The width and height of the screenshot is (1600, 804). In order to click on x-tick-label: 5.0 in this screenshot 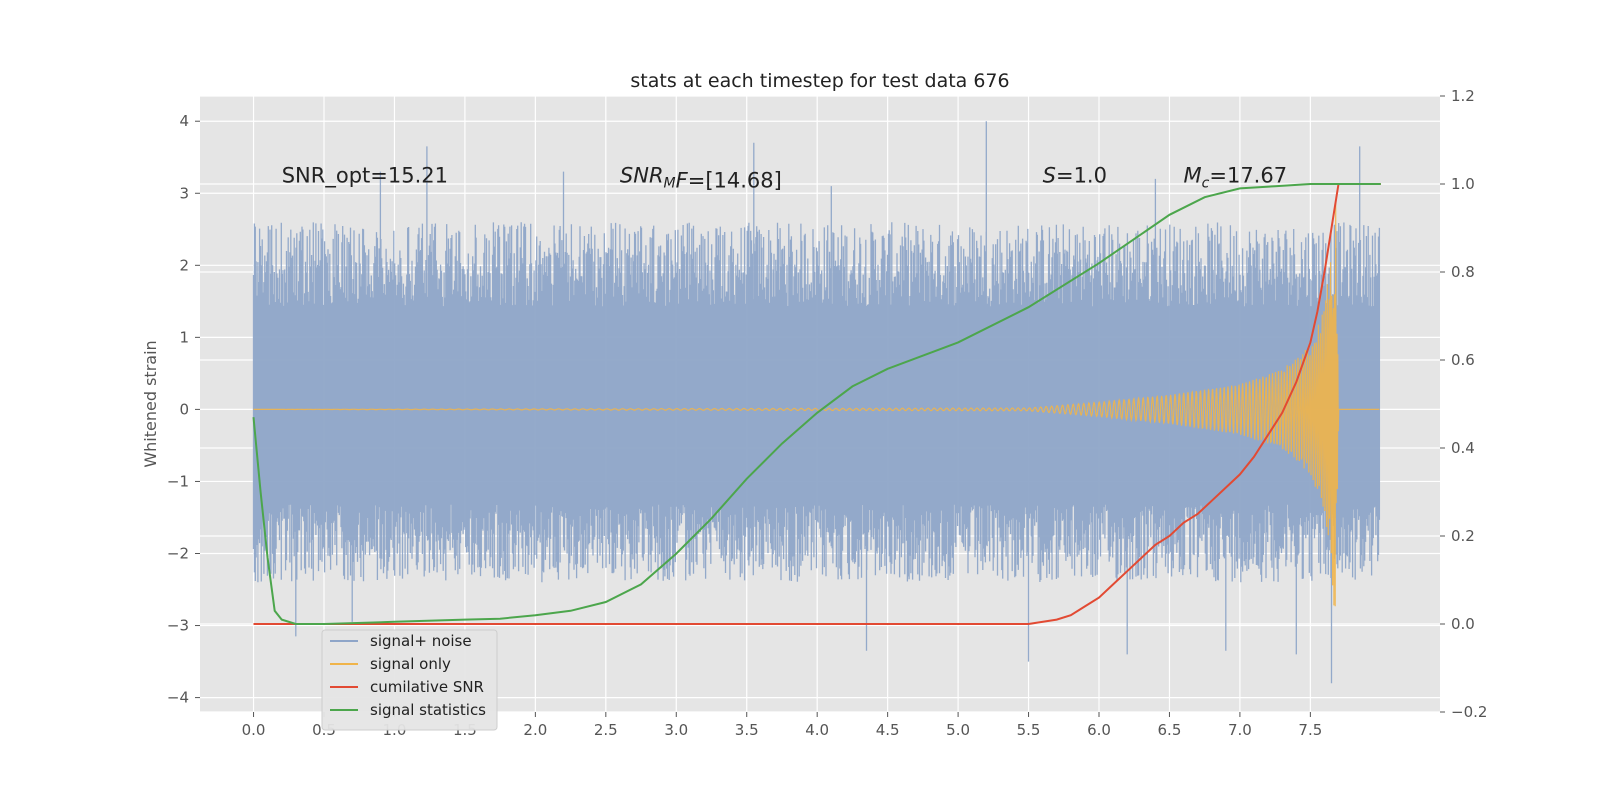, I will do `click(958, 730)`.